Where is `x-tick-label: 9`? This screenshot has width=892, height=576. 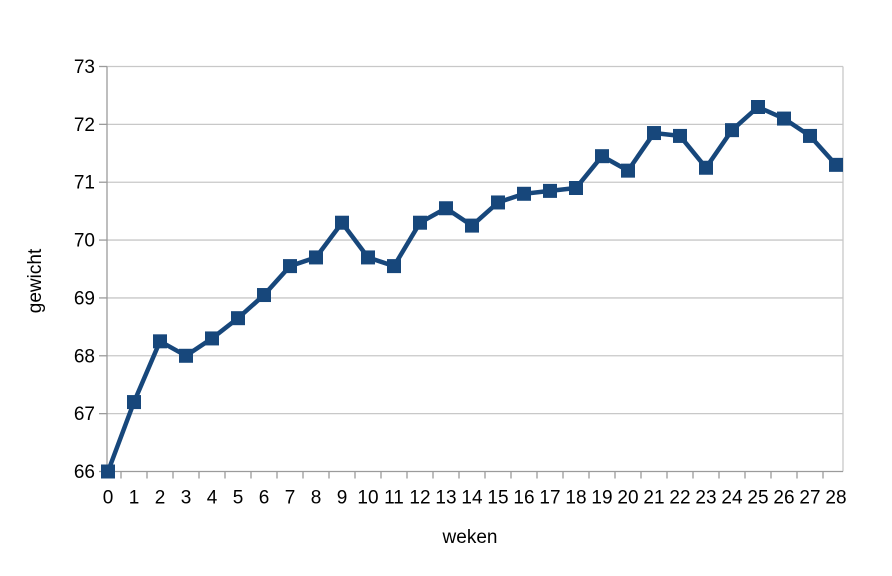 x-tick-label: 9 is located at coordinates (342, 498).